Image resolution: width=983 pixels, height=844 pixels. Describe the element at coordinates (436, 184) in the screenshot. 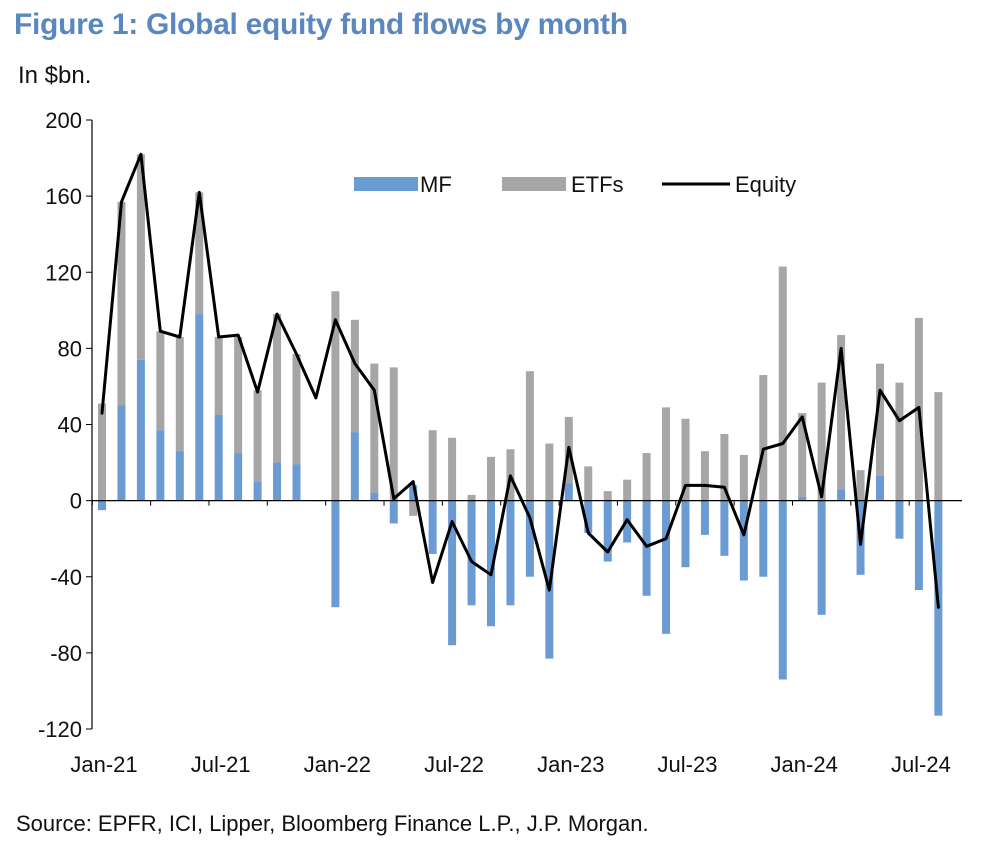

I see `legend-label-mf: MF` at that location.